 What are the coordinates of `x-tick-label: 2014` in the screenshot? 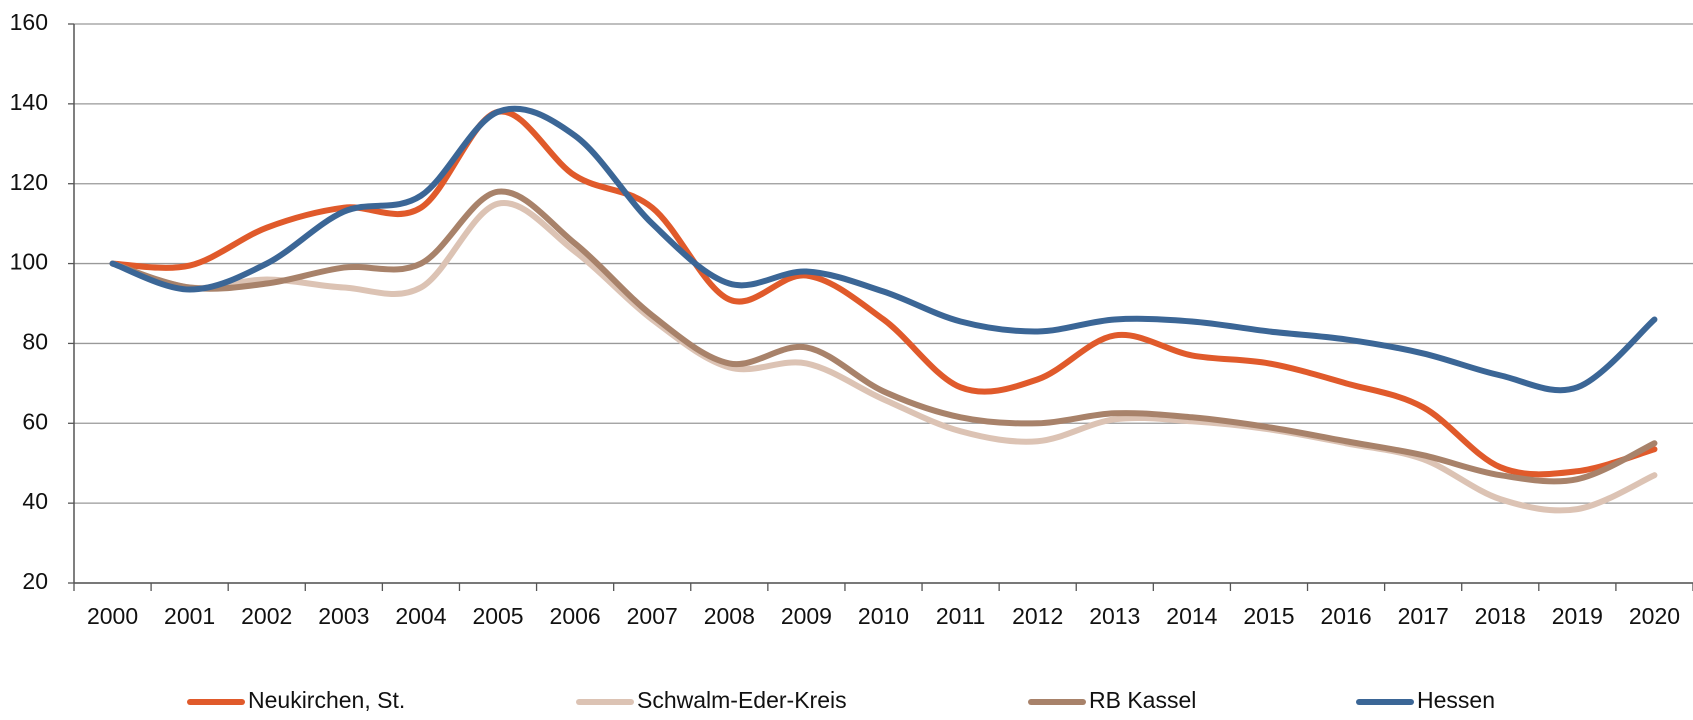 It's located at (1191, 616).